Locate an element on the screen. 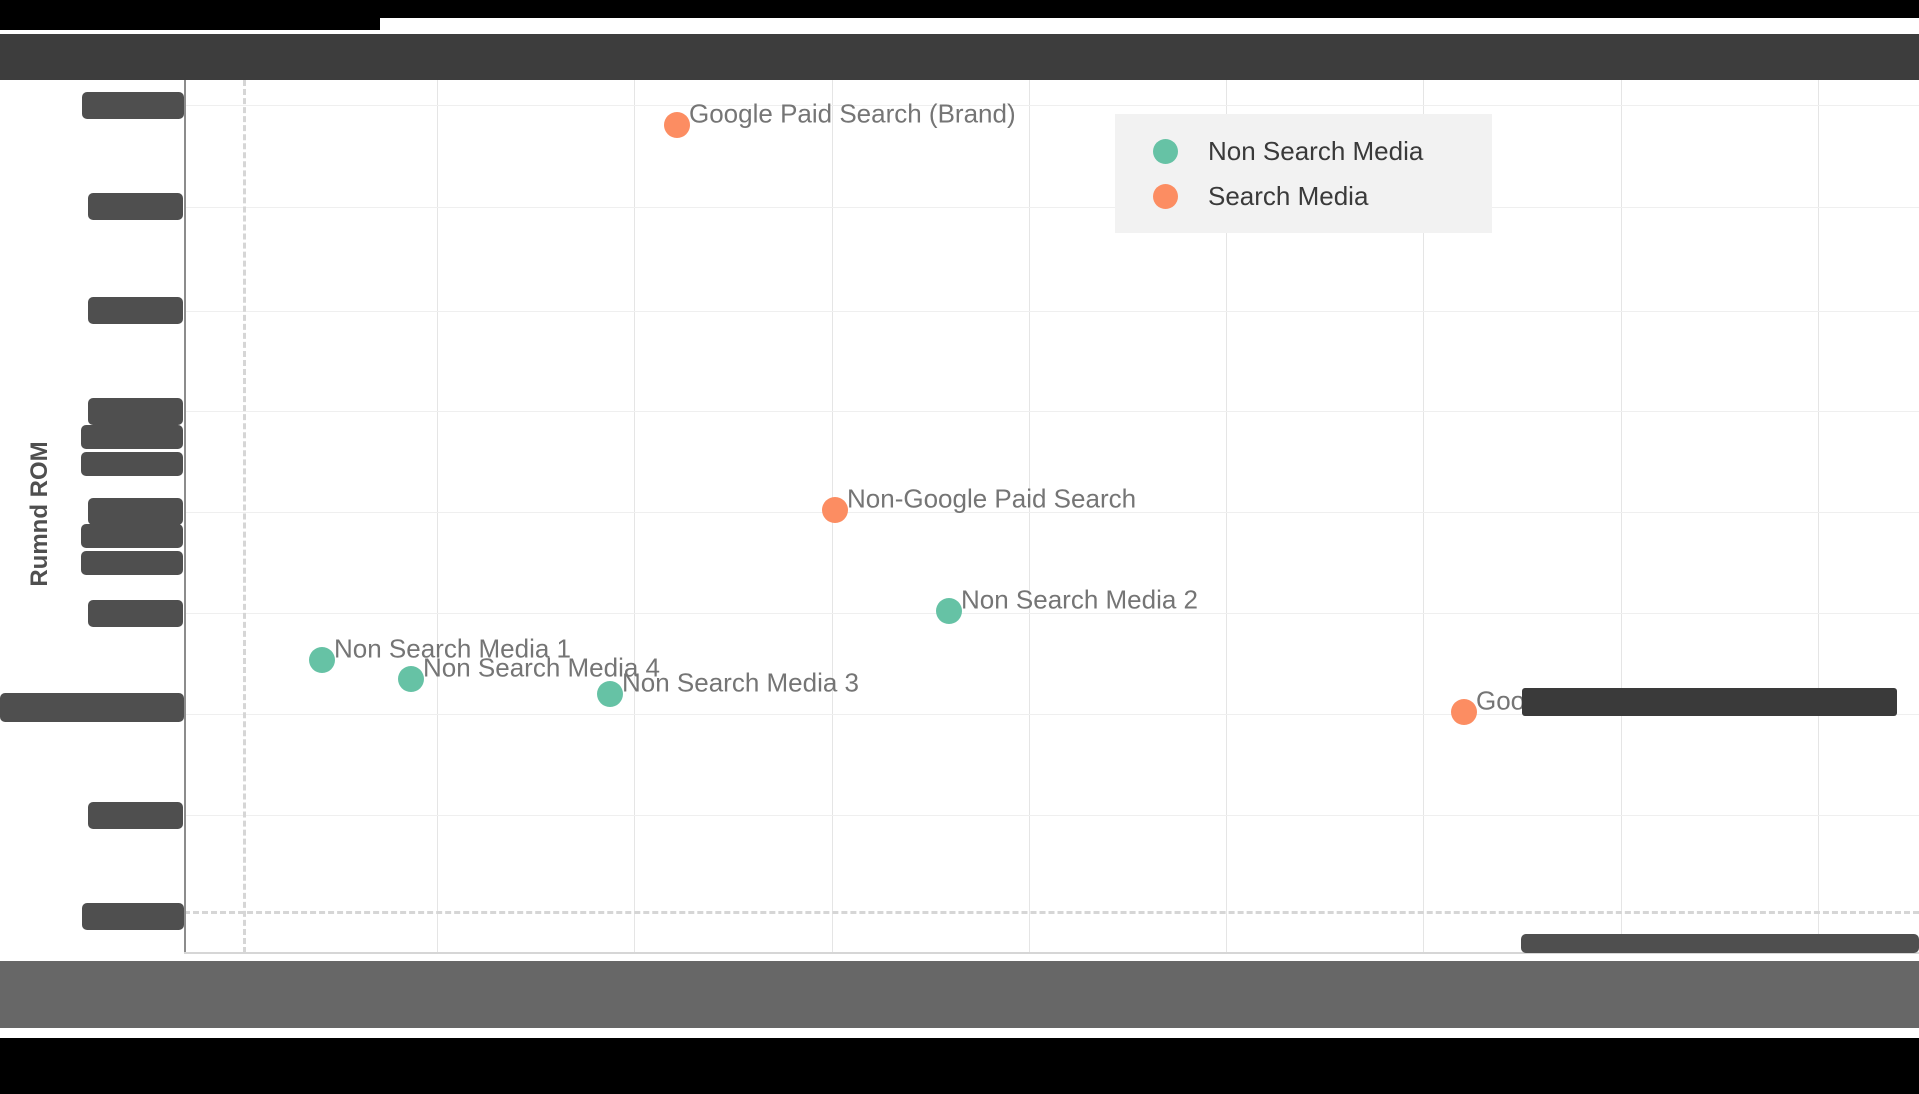 This screenshot has height=1094, width=1919. redacted-point-label-bar is located at coordinates (1709, 702).